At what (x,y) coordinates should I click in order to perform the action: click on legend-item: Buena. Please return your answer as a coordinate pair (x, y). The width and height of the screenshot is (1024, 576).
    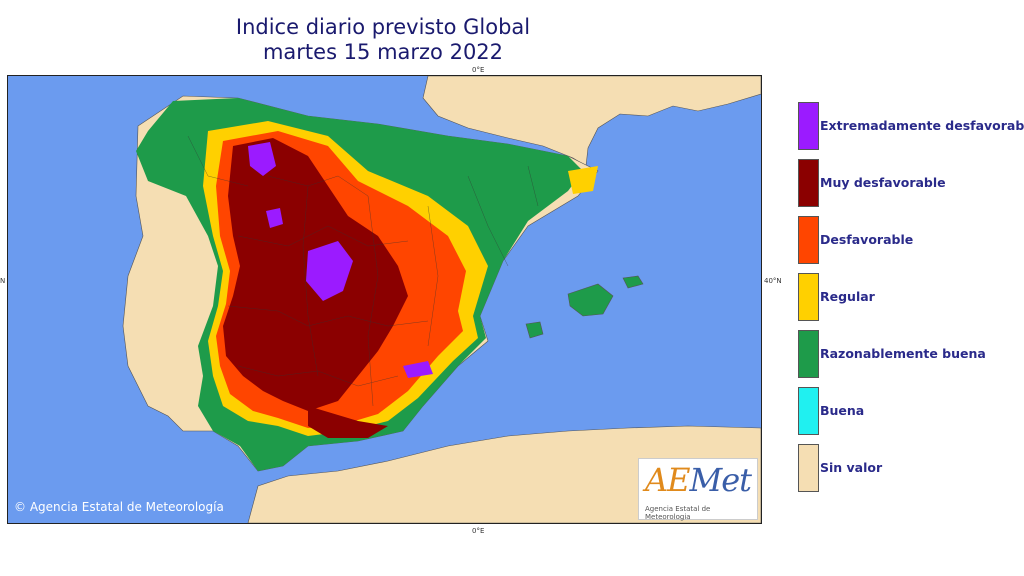
    Looking at the image, I should click on (909, 411).